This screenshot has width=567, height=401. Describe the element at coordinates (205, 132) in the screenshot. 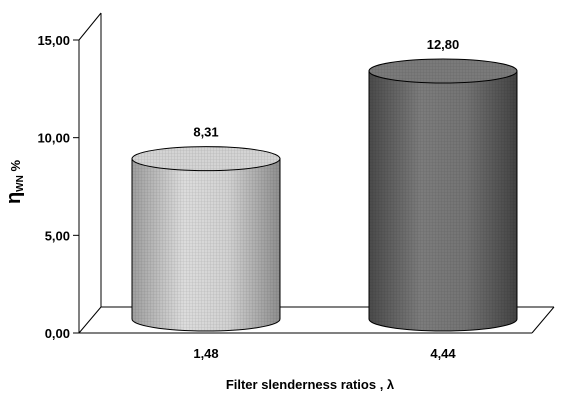

I see `data-label-1: 8,31` at that location.